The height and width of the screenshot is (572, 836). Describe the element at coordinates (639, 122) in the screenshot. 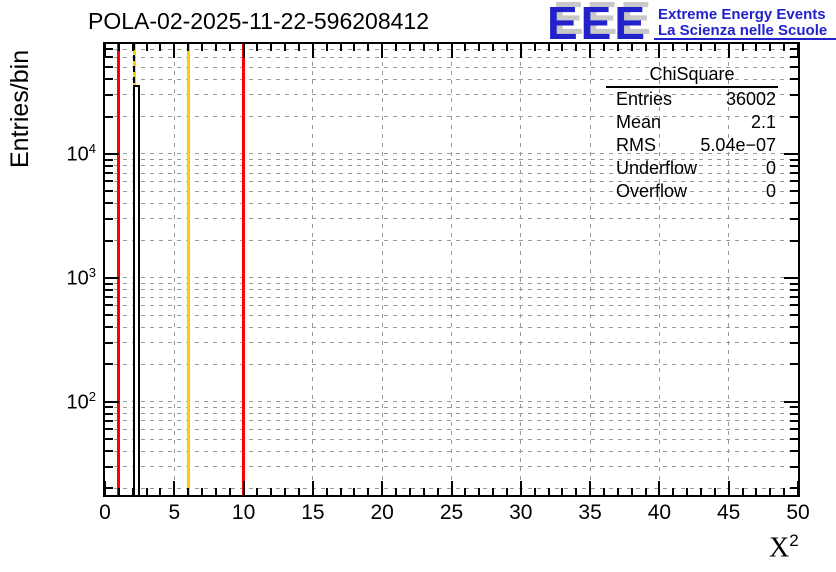

I see `stats-row-label: Mean` at that location.